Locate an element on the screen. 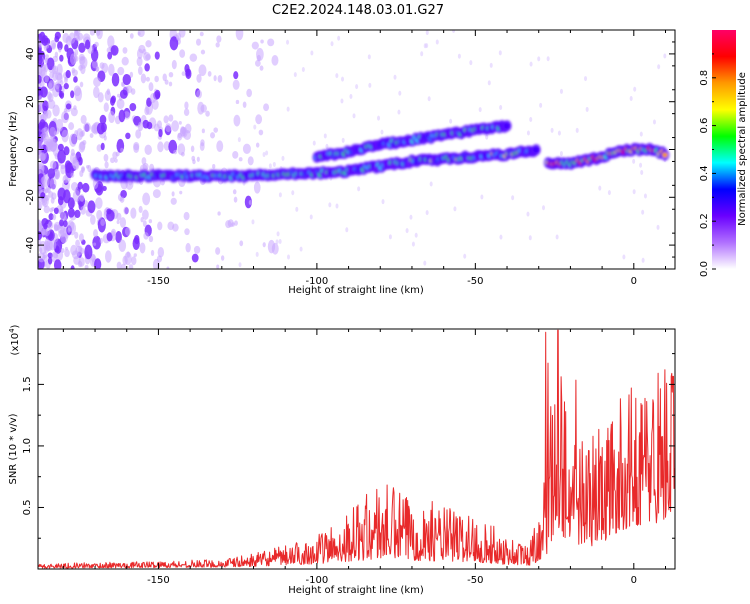 This screenshot has height=604, width=750. spectrogram-ytick-label: 40 is located at coordinates (30, 54).